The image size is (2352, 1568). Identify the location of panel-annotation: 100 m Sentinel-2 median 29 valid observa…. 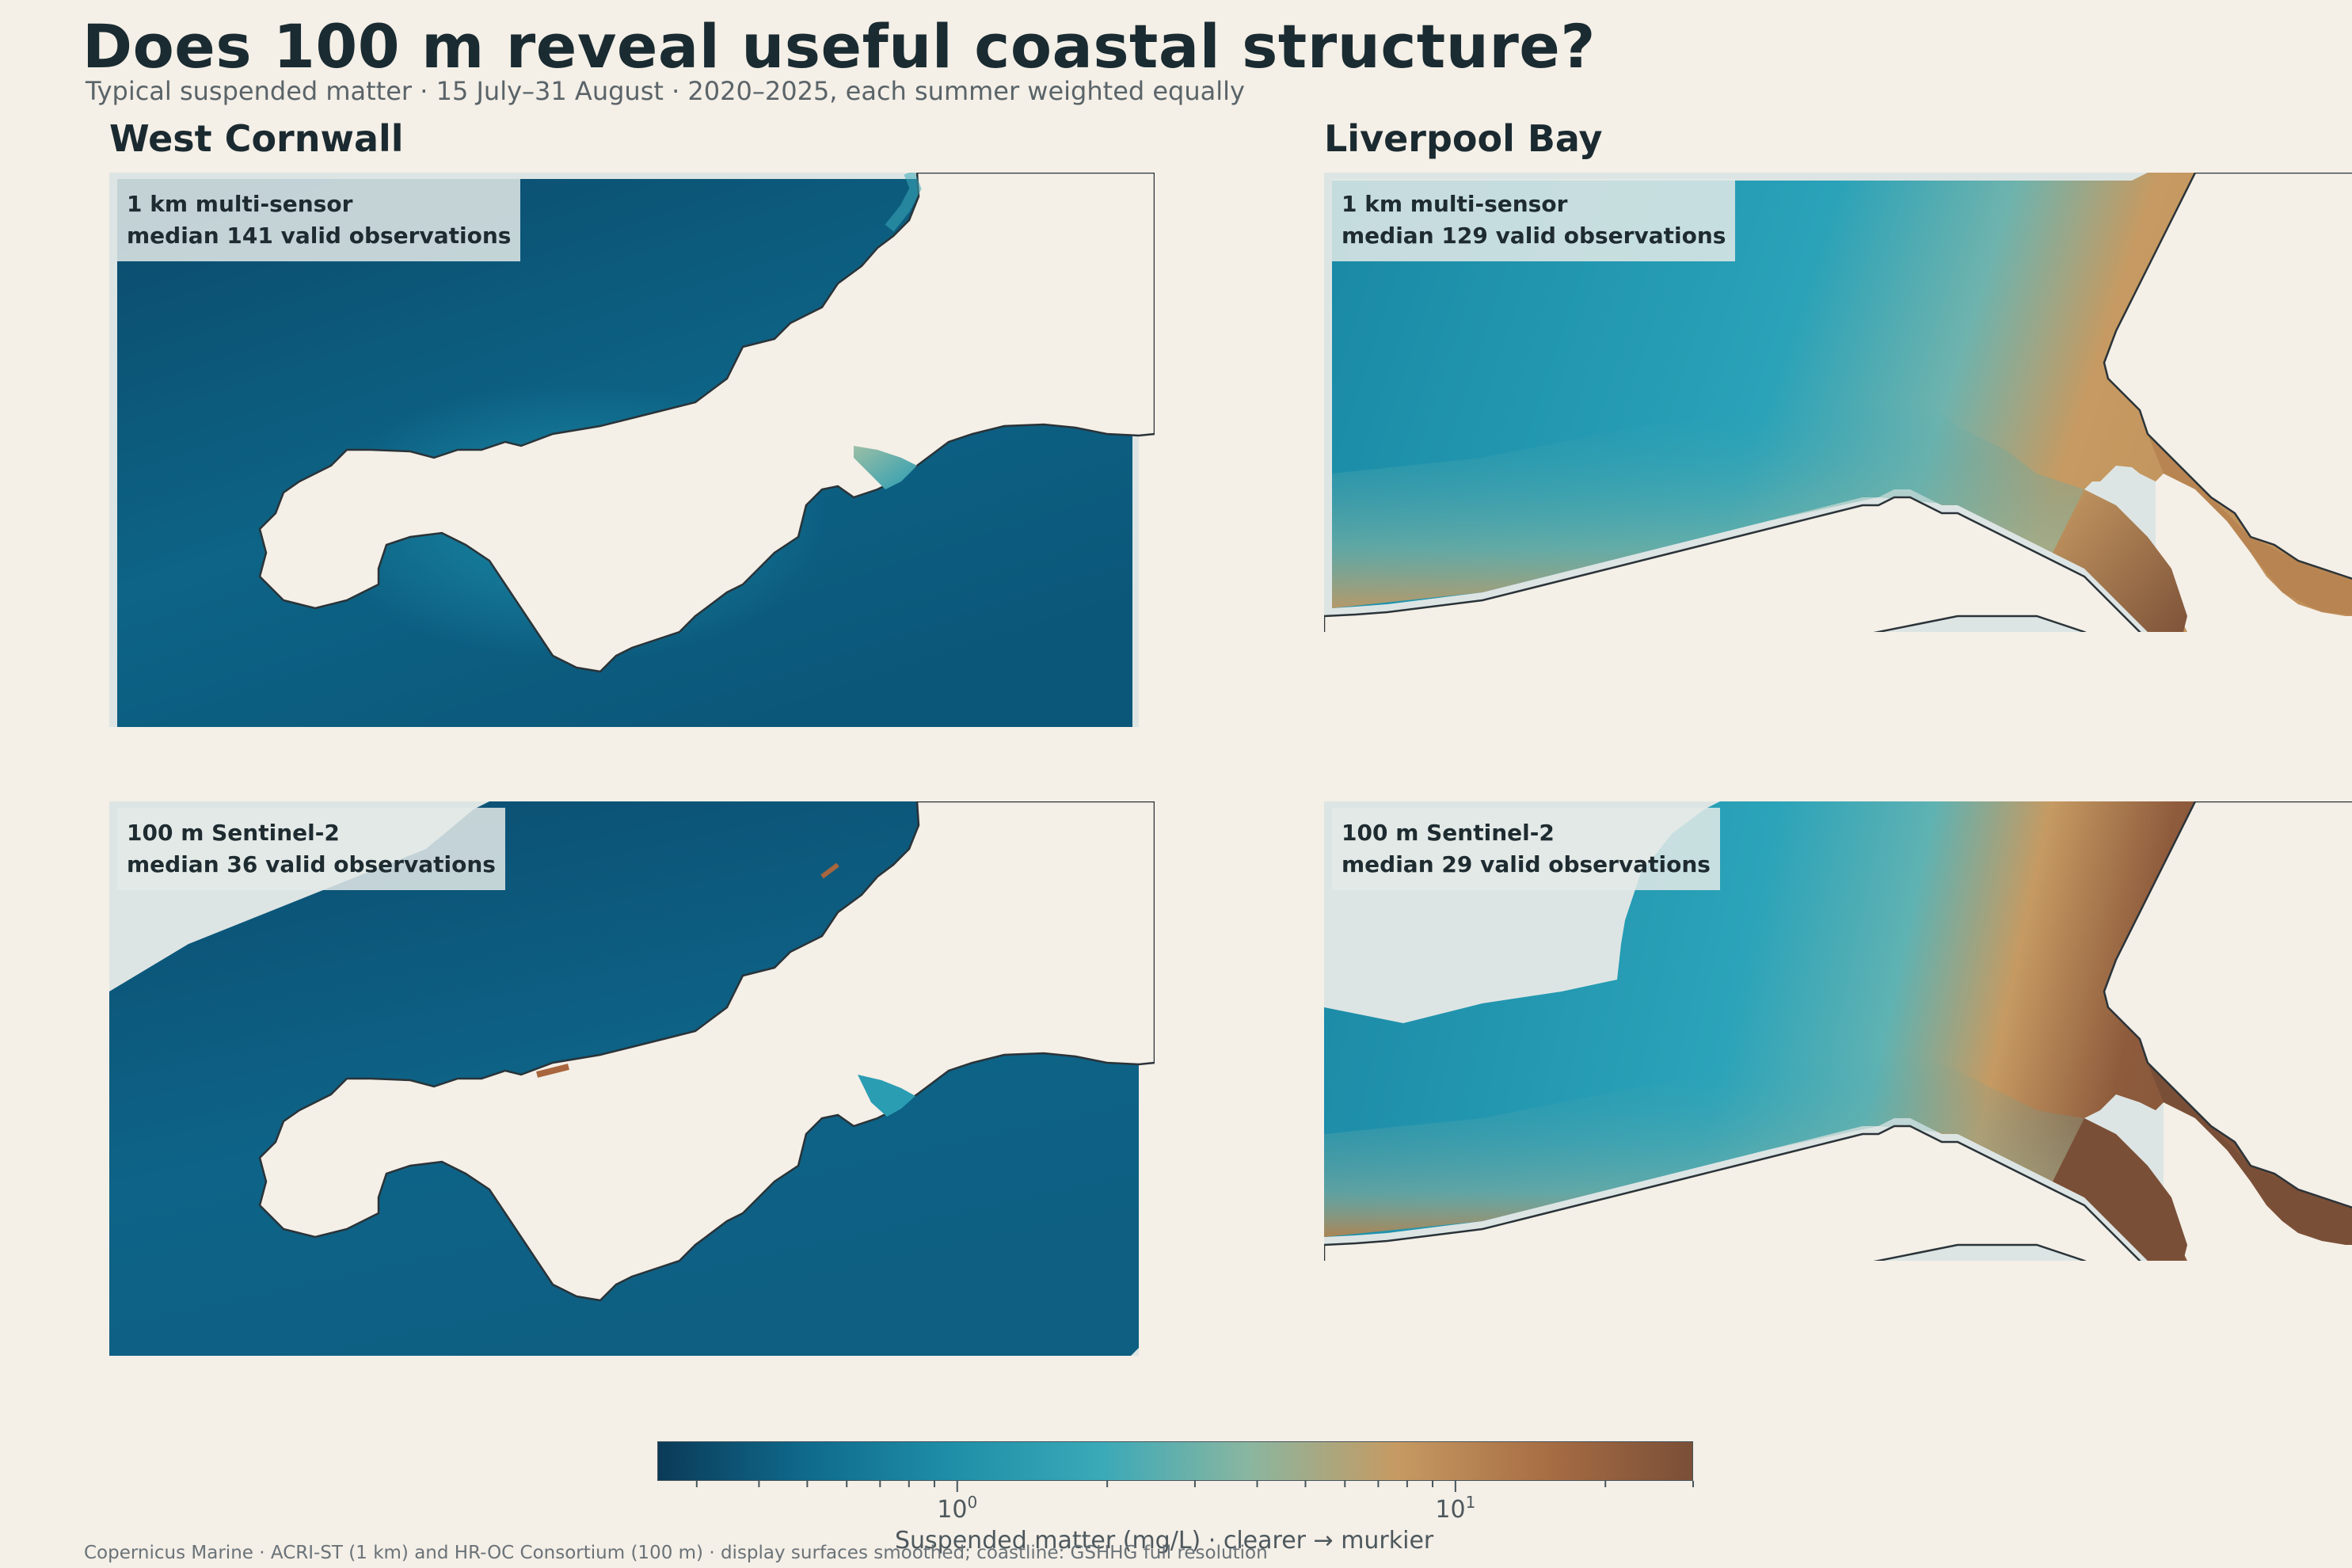
(1526, 849).